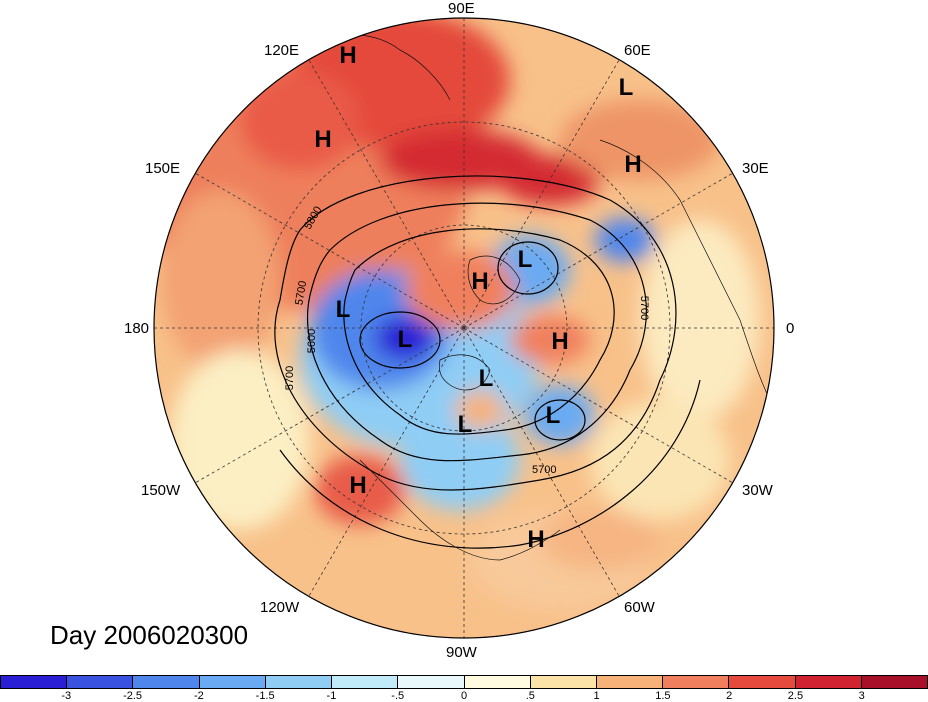 This screenshot has width=928, height=702. What do you see at coordinates (282, 50) in the screenshot?
I see `lon-label-120e: 120E` at bounding box center [282, 50].